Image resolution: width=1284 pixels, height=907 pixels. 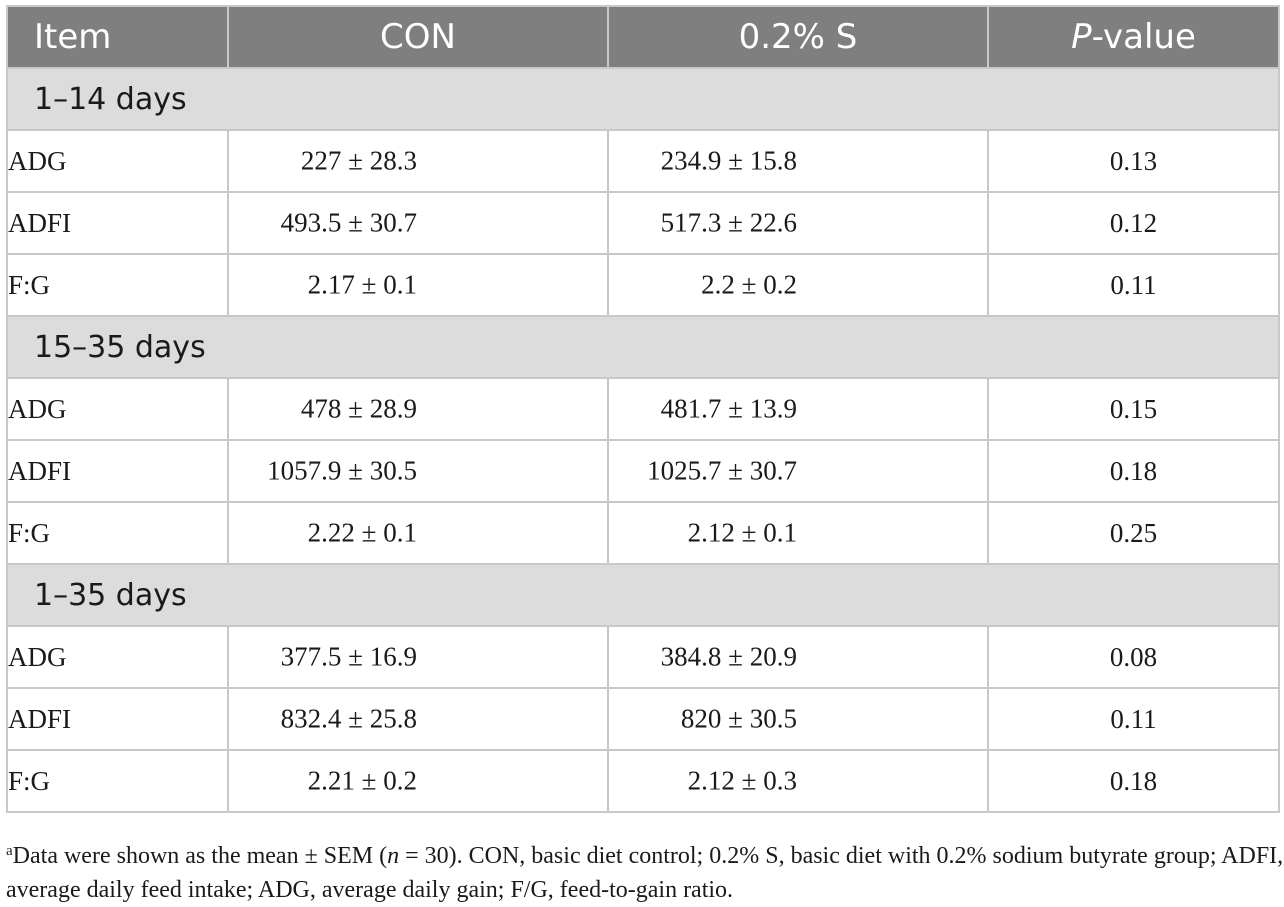 I want to click on cell-s: 820 ± 30.5, so click(x=798, y=719).